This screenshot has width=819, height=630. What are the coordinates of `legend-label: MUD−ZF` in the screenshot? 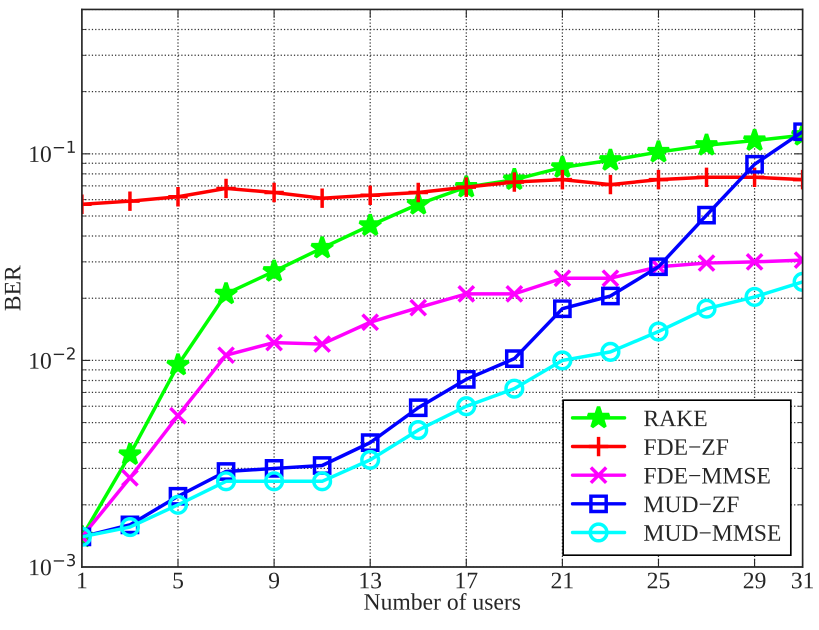 It's located at (691, 504).